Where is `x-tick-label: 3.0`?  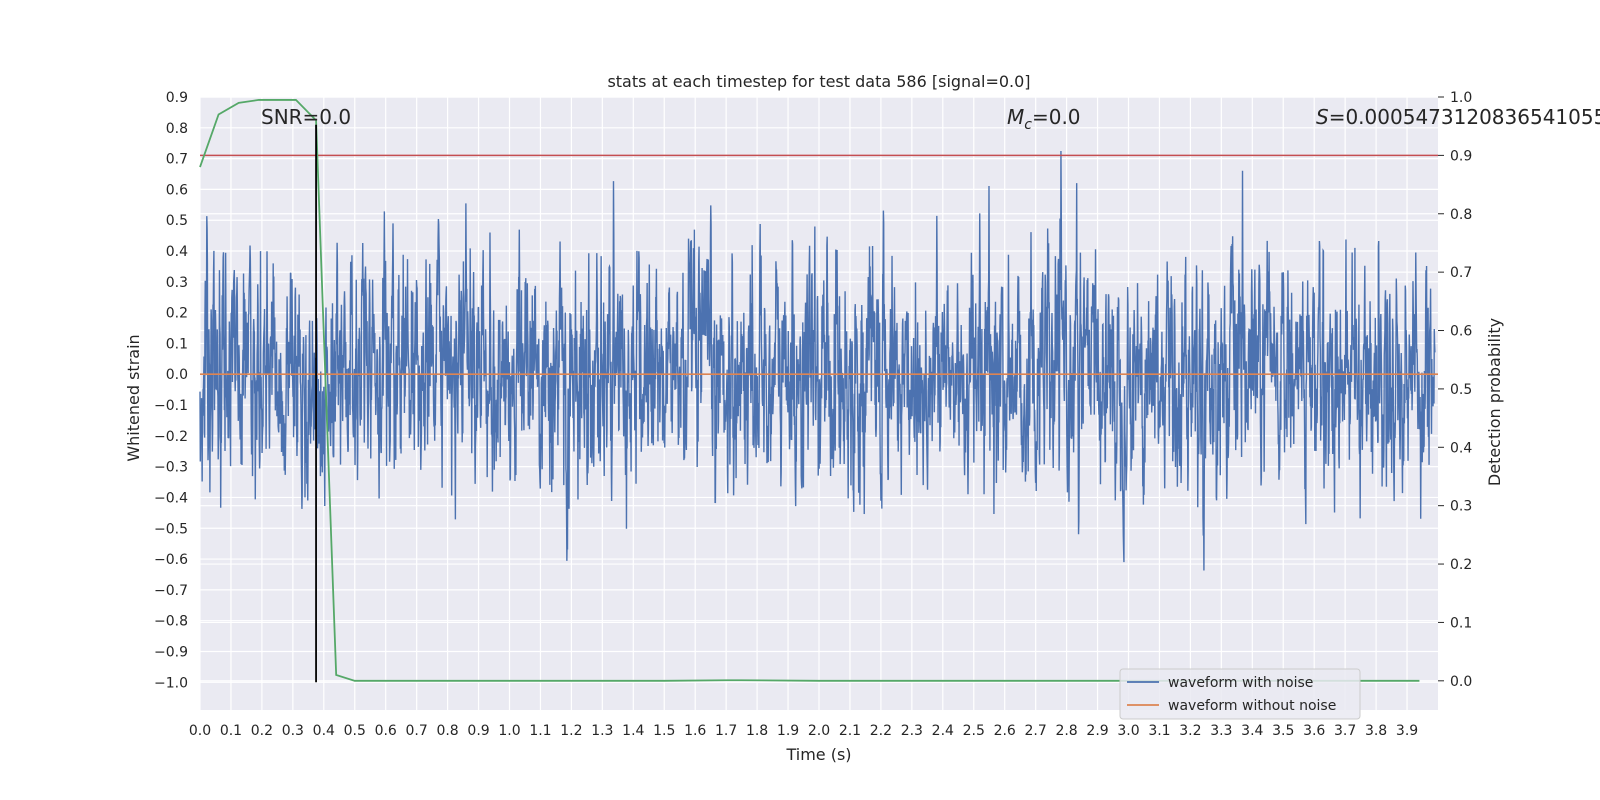 x-tick-label: 3.0 is located at coordinates (1128, 731).